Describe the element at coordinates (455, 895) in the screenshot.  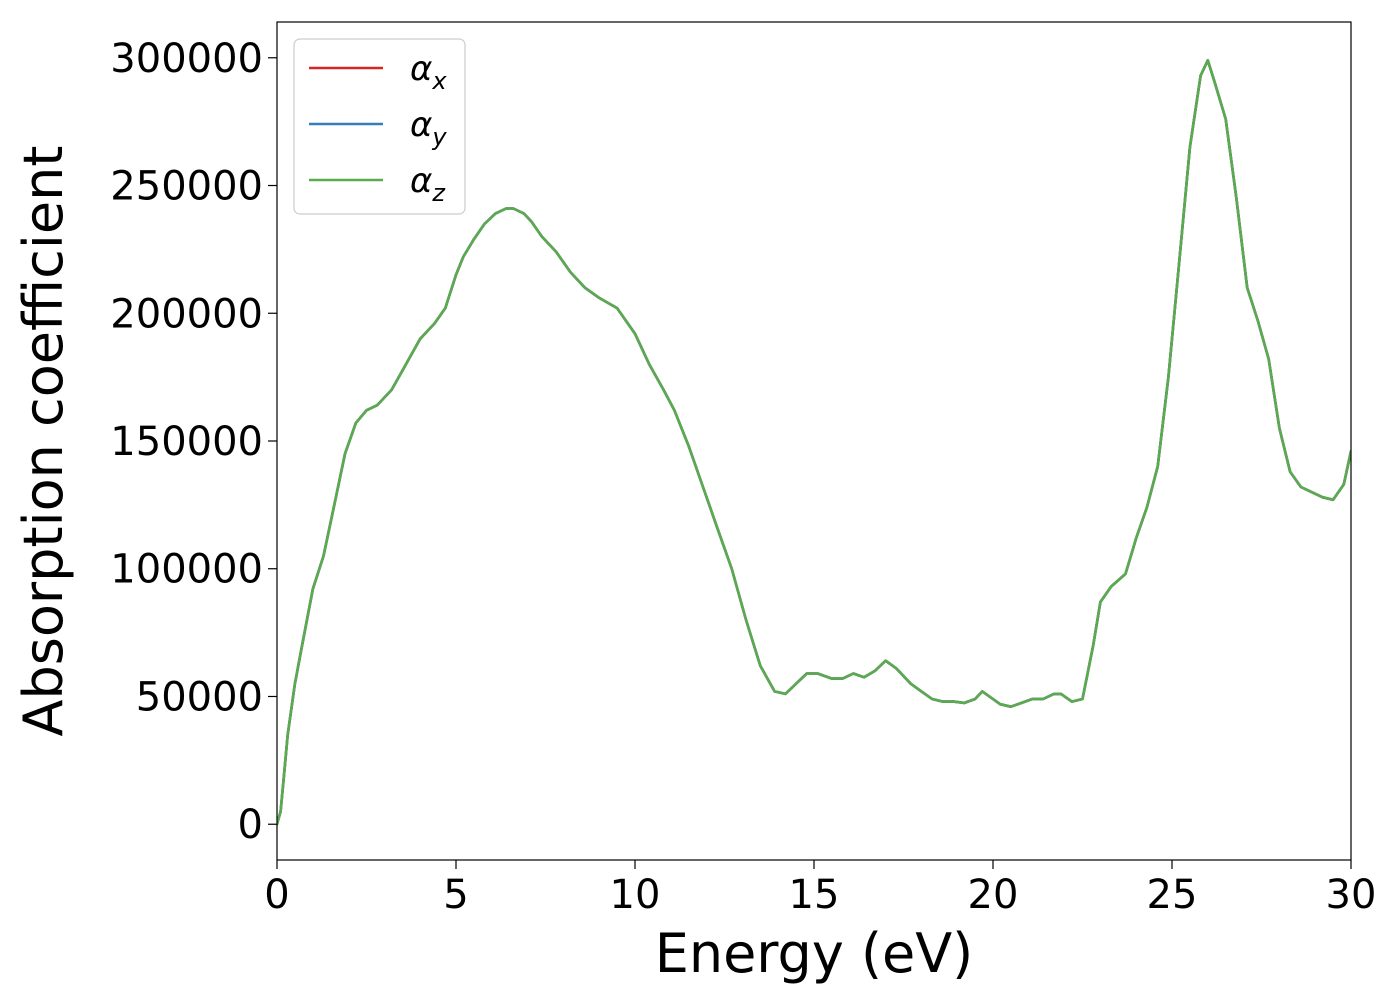
I see `x-tick-label: 5` at that location.